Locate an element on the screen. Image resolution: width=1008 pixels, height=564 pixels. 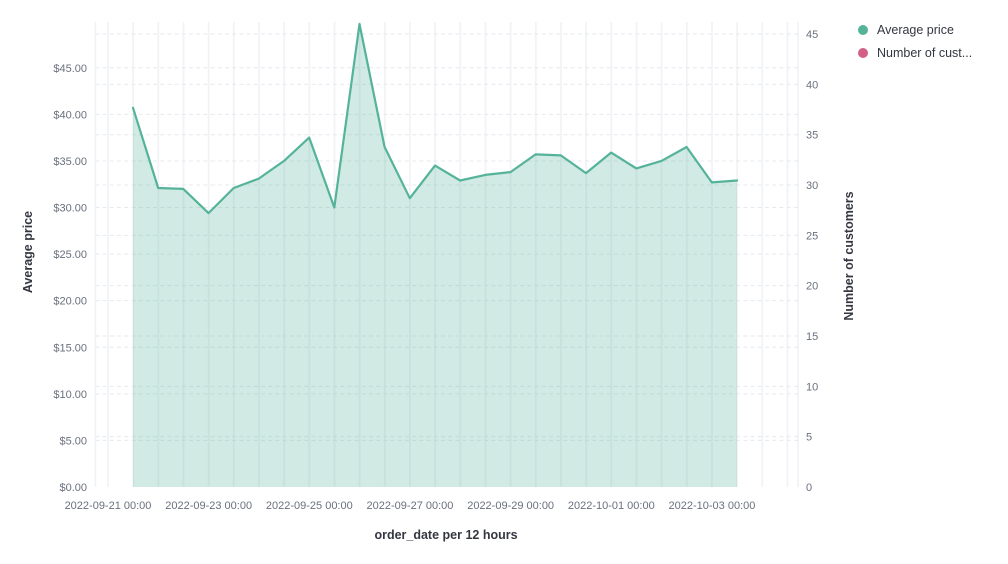
left-axis-tick-label: $25.00 is located at coordinates (70, 255).